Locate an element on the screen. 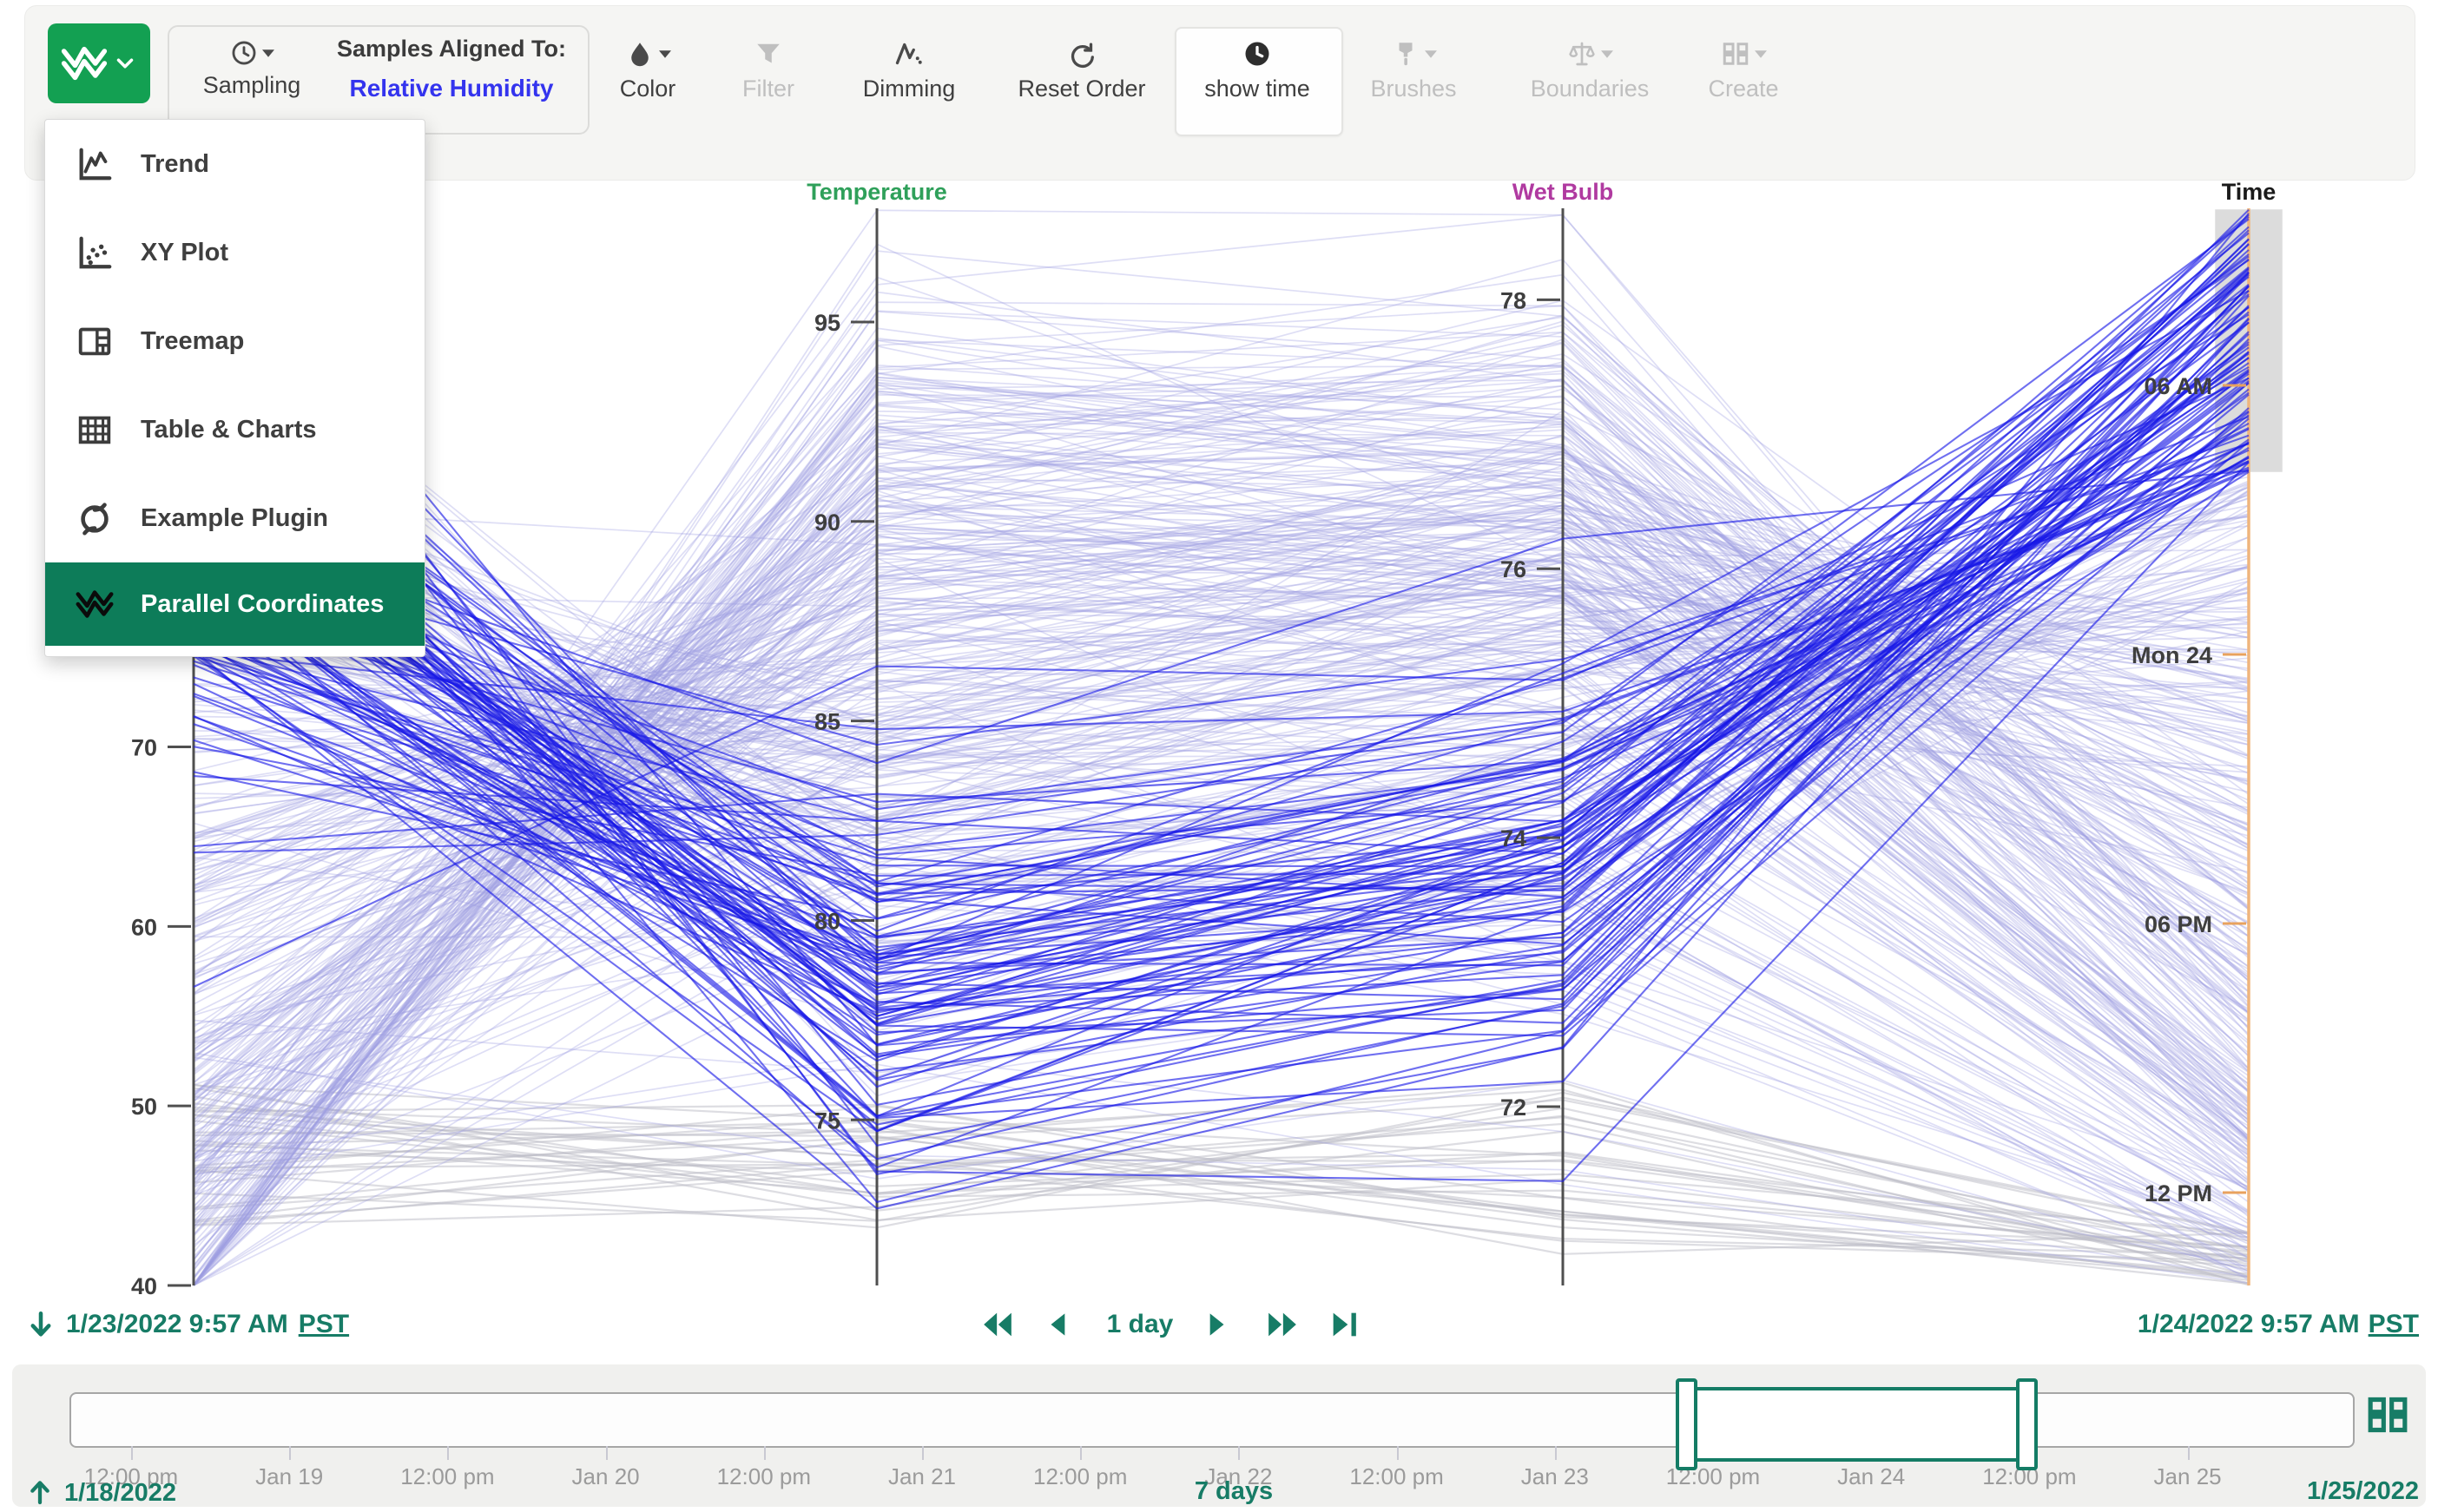 This screenshot has height=1512, width=2438. range-span-label: 7 days is located at coordinates (1234, 1491).